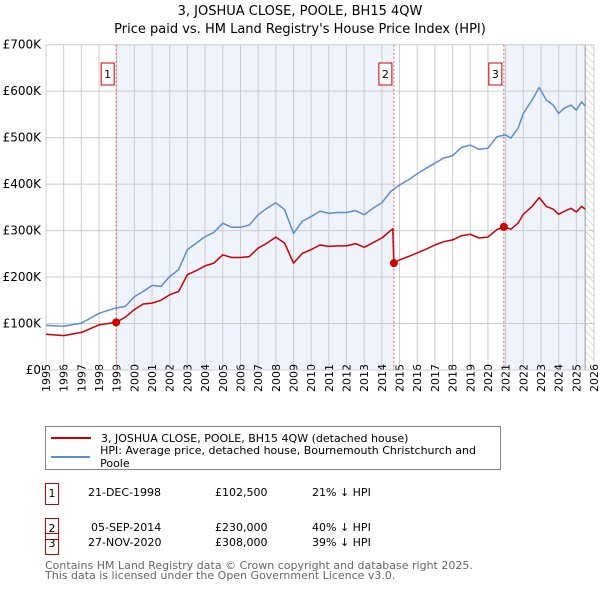  Describe the element at coordinates (400, 378) in the screenshot. I see `x-tick-label: 2015` at that location.